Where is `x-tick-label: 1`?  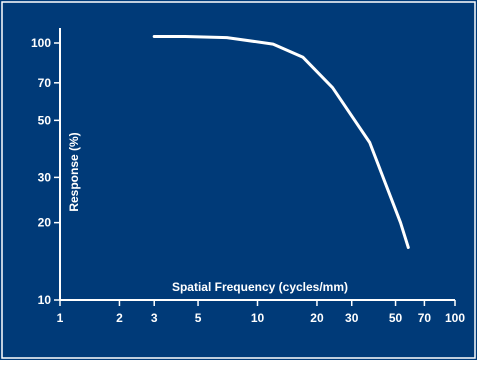 x-tick-label: 1 is located at coordinates (60, 318).